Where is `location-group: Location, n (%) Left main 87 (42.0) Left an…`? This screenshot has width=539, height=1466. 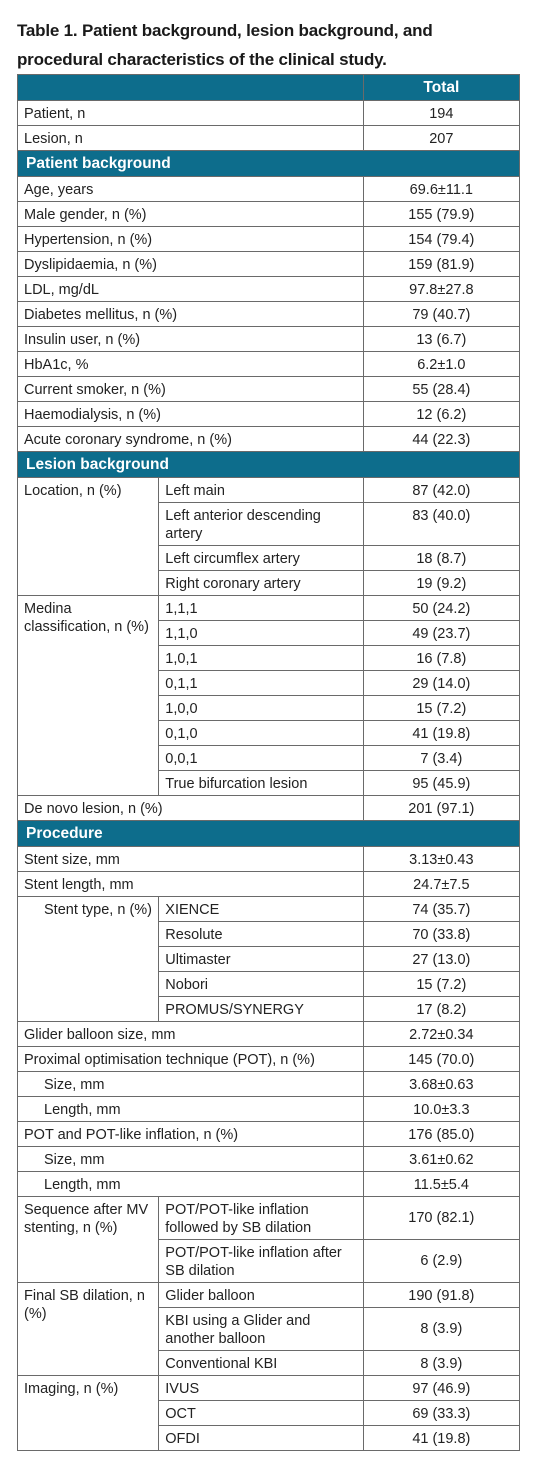
location-group: Location, n (%) Left main 87 (42.0) Left an… is located at coordinates (268, 536).